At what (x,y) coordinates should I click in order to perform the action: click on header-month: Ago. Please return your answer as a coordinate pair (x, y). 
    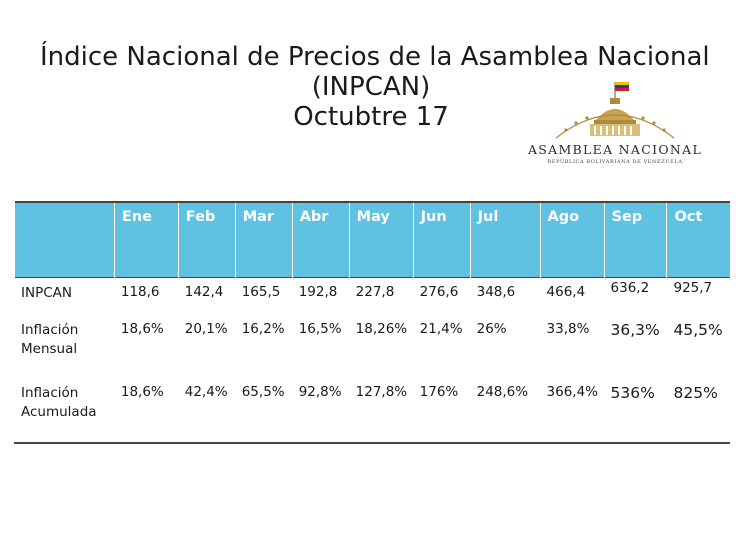
    Looking at the image, I should click on (572, 239).